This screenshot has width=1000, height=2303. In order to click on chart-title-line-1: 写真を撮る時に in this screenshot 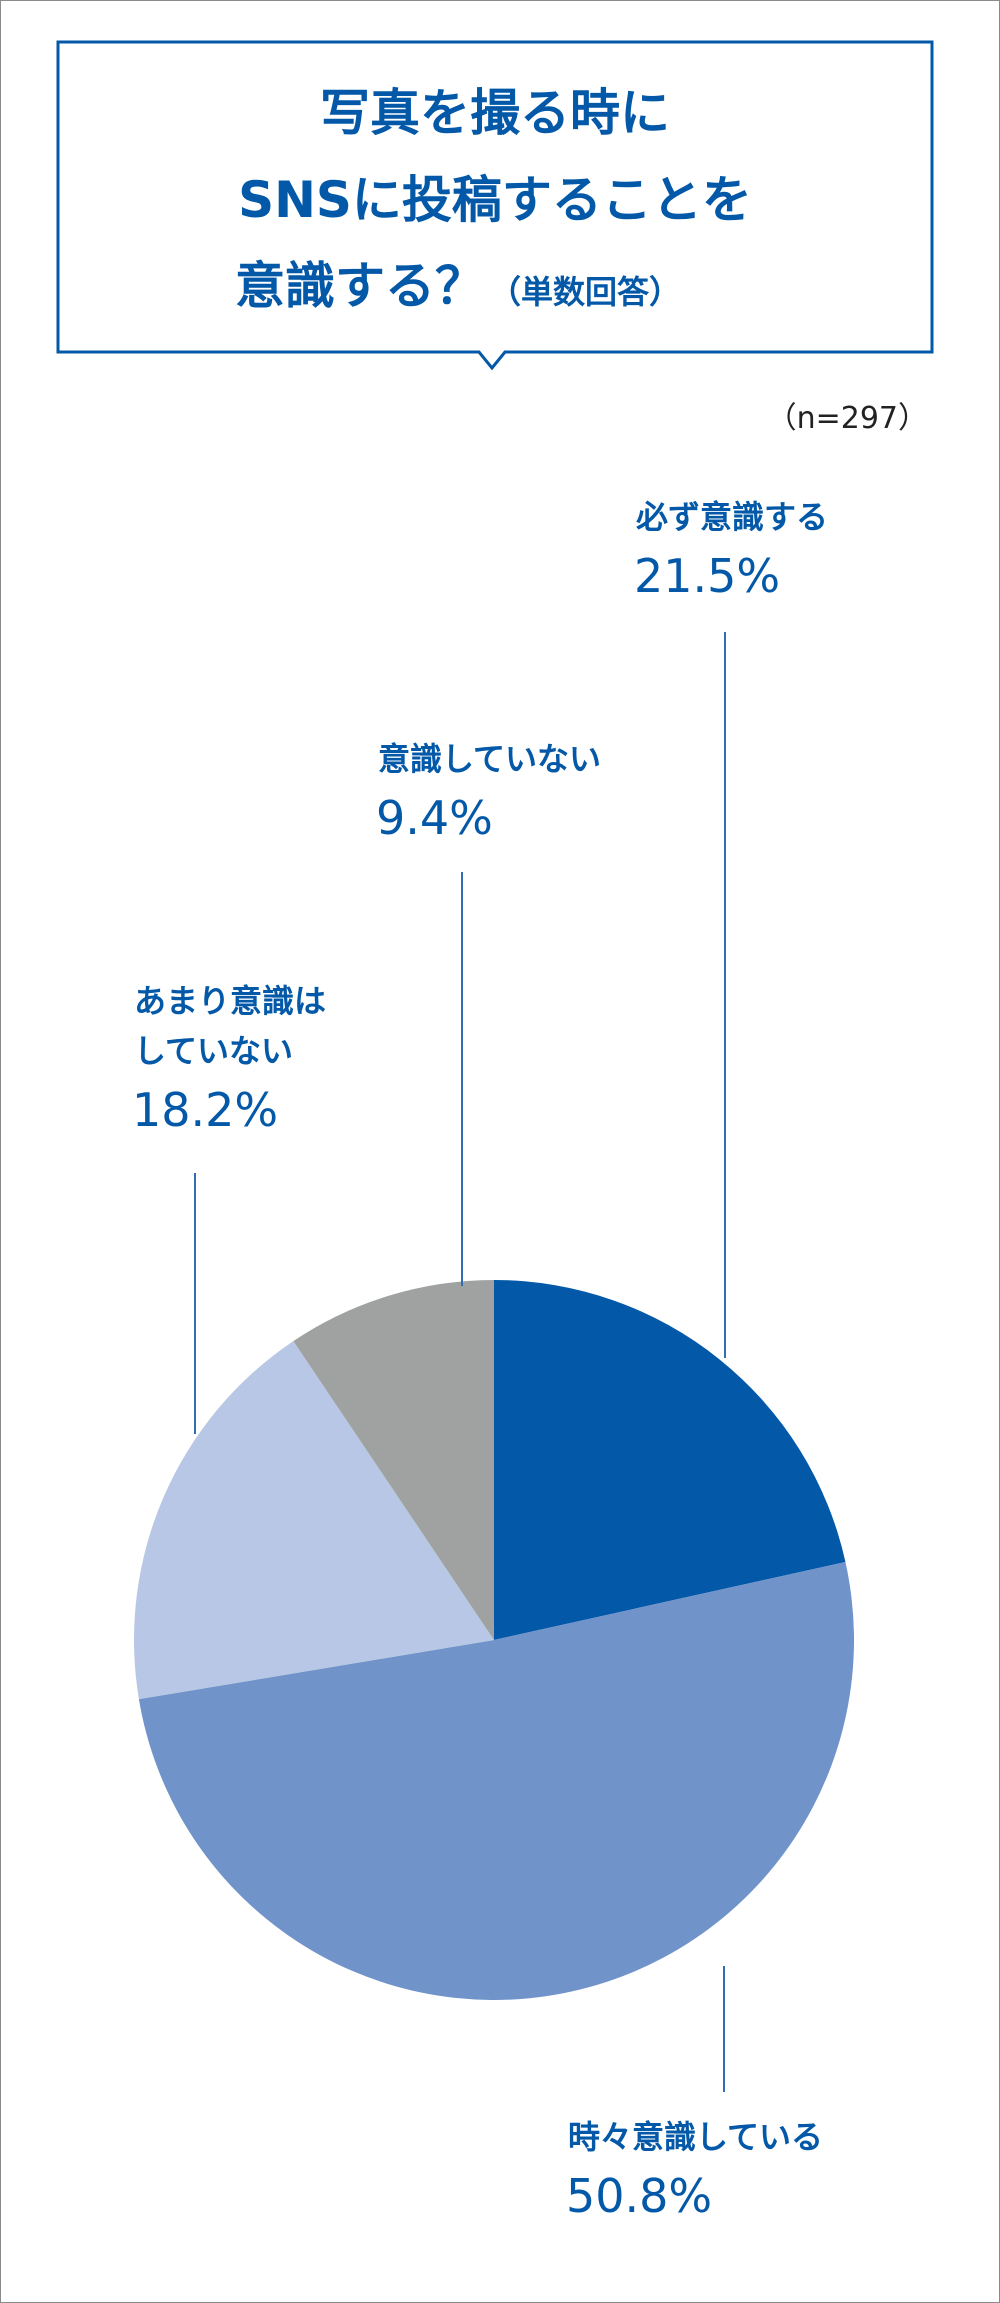, I will do `click(495, 113)`.